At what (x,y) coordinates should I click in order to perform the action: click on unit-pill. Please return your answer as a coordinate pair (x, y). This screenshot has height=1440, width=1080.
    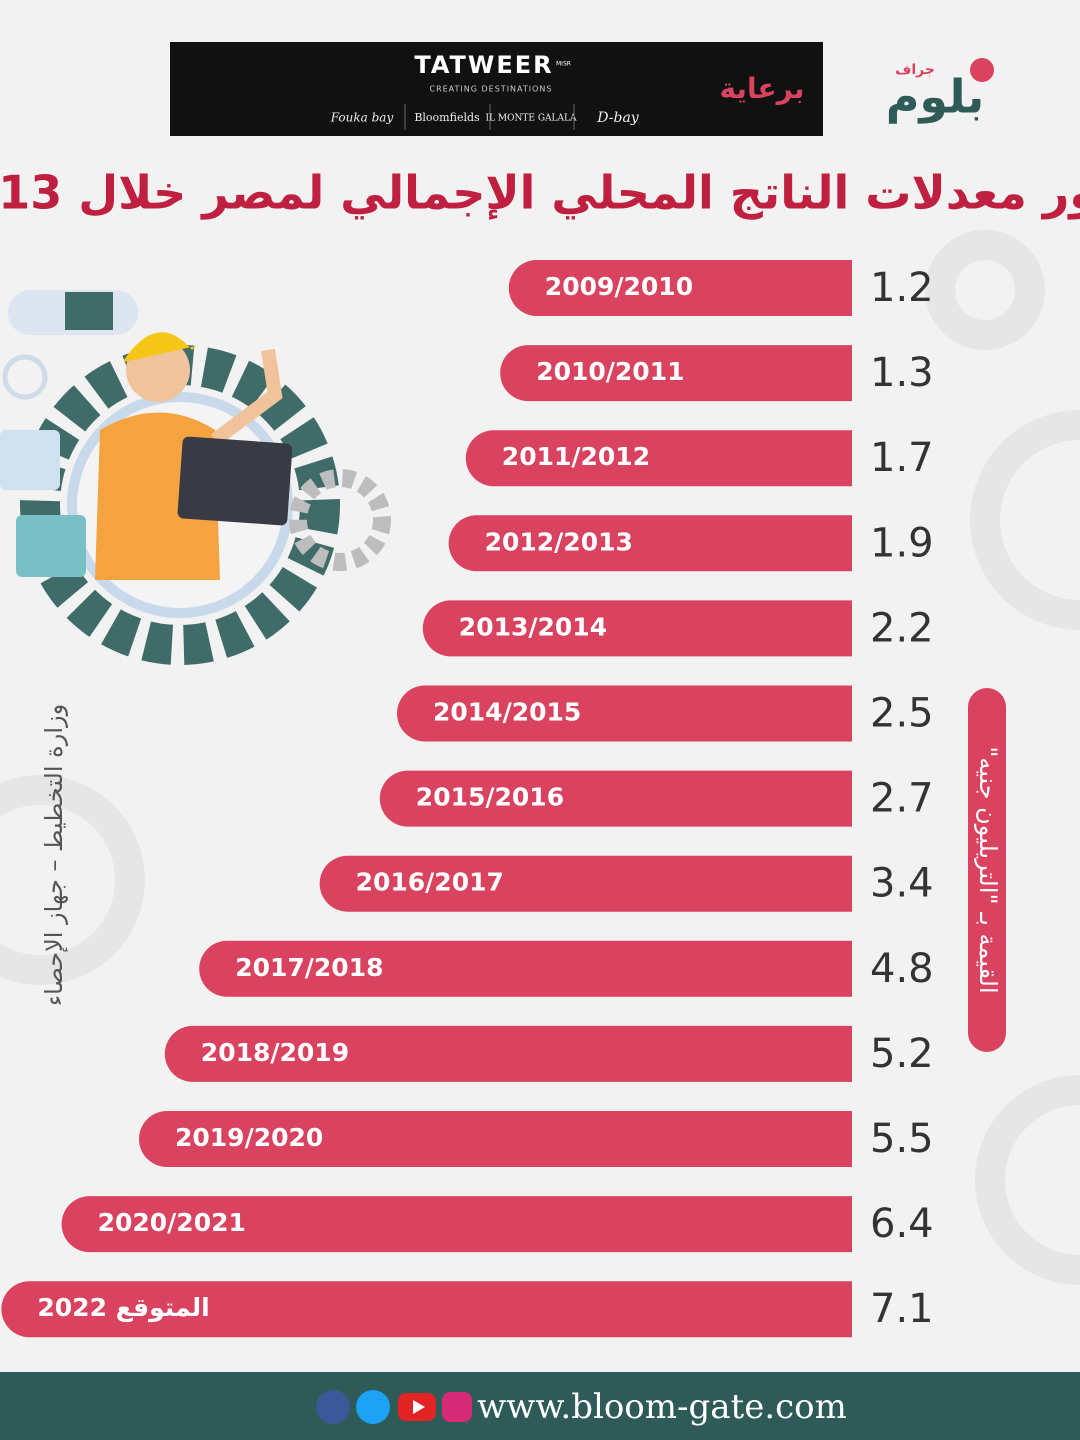
    Looking at the image, I should click on (987, 870).